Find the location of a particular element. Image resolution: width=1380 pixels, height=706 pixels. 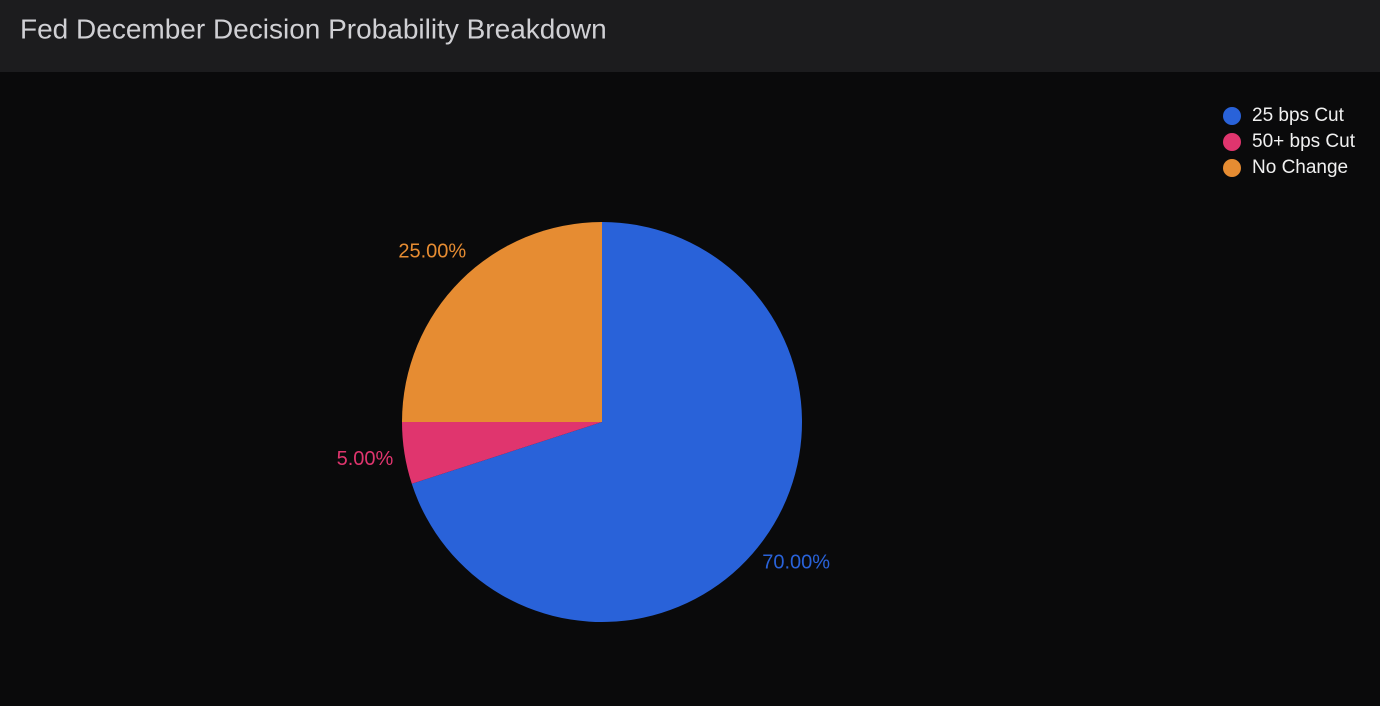

slice-label: 5.00% is located at coordinates (365, 459).